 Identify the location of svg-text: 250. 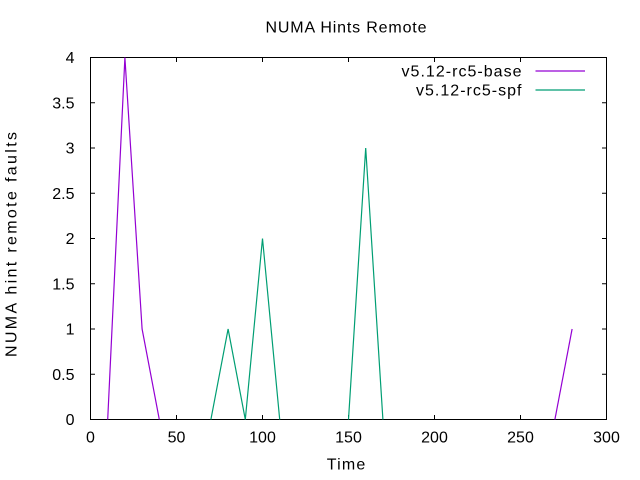
(520, 438).